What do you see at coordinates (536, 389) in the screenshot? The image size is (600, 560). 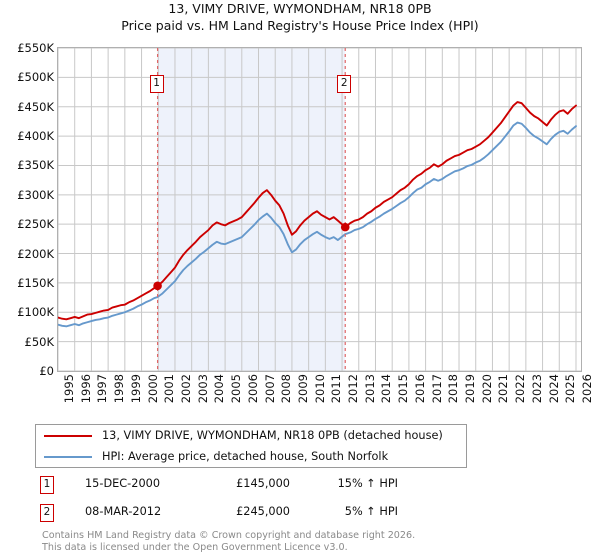 I see `x-axis-tick-label: 2023` at bounding box center [536, 389].